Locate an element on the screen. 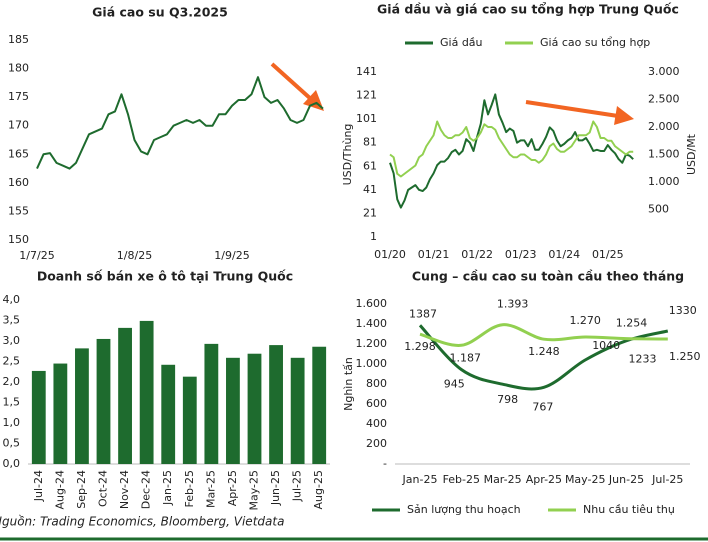 Image resolution: width=708 pixels, height=542 pixels. y-tick-label: 180 is located at coordinates (18, 68).